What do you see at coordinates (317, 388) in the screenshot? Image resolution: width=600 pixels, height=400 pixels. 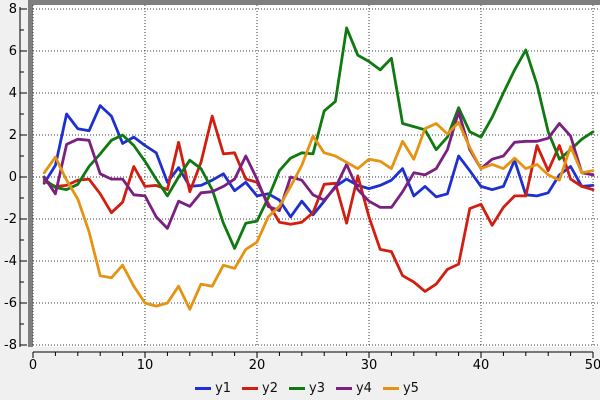 I see `legend-label: y3` at bounding box center [317, 388].